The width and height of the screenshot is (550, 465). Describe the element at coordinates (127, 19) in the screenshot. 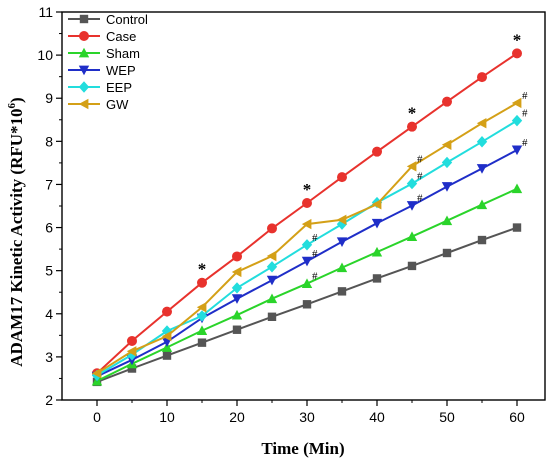

I see `legend-label-control: Control` at that location.